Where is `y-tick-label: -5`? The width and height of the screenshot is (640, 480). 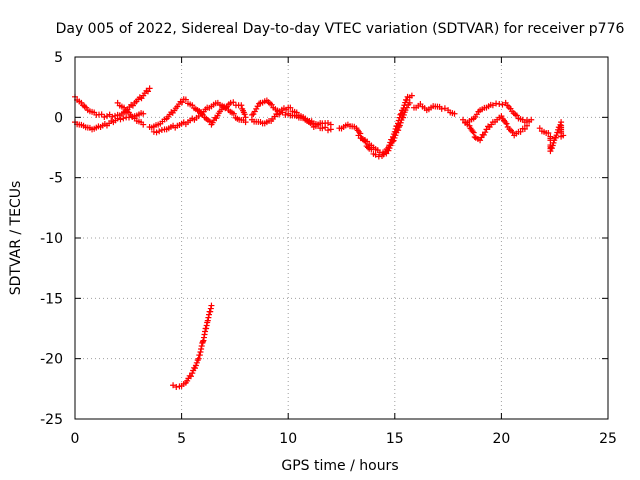 y-tick-label: -5 is located at coordinates (56, 179).